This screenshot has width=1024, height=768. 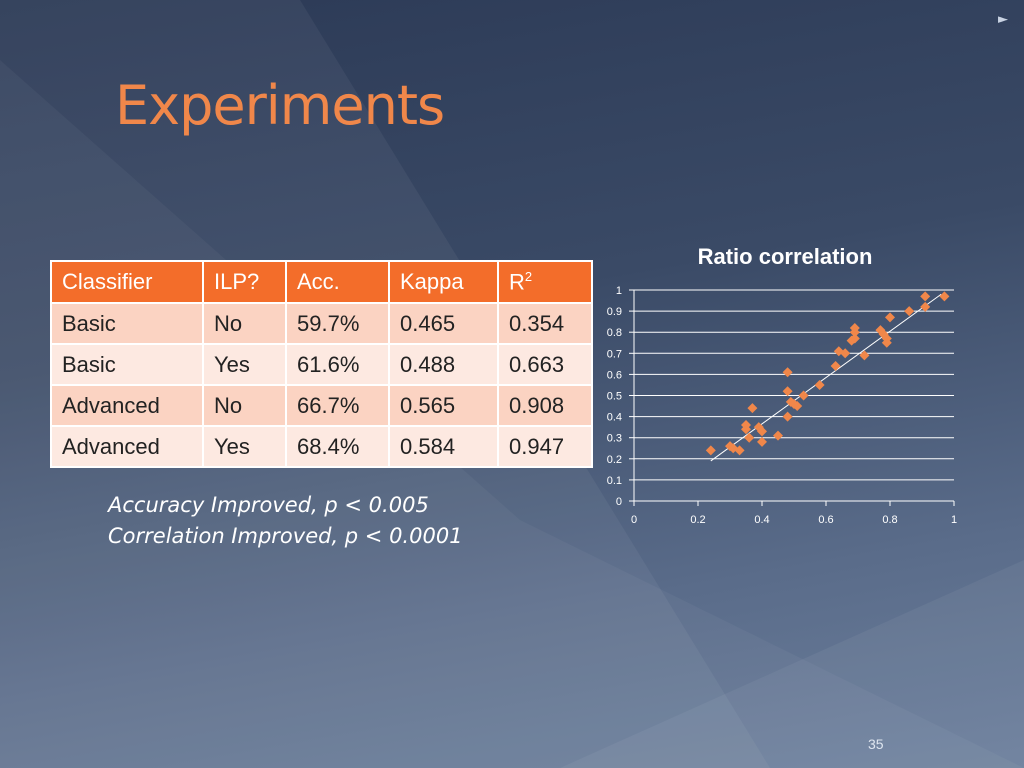 I want to click on accuracy-note: Accuracy Improved, p < 0.005, so click(x=268, y=505).